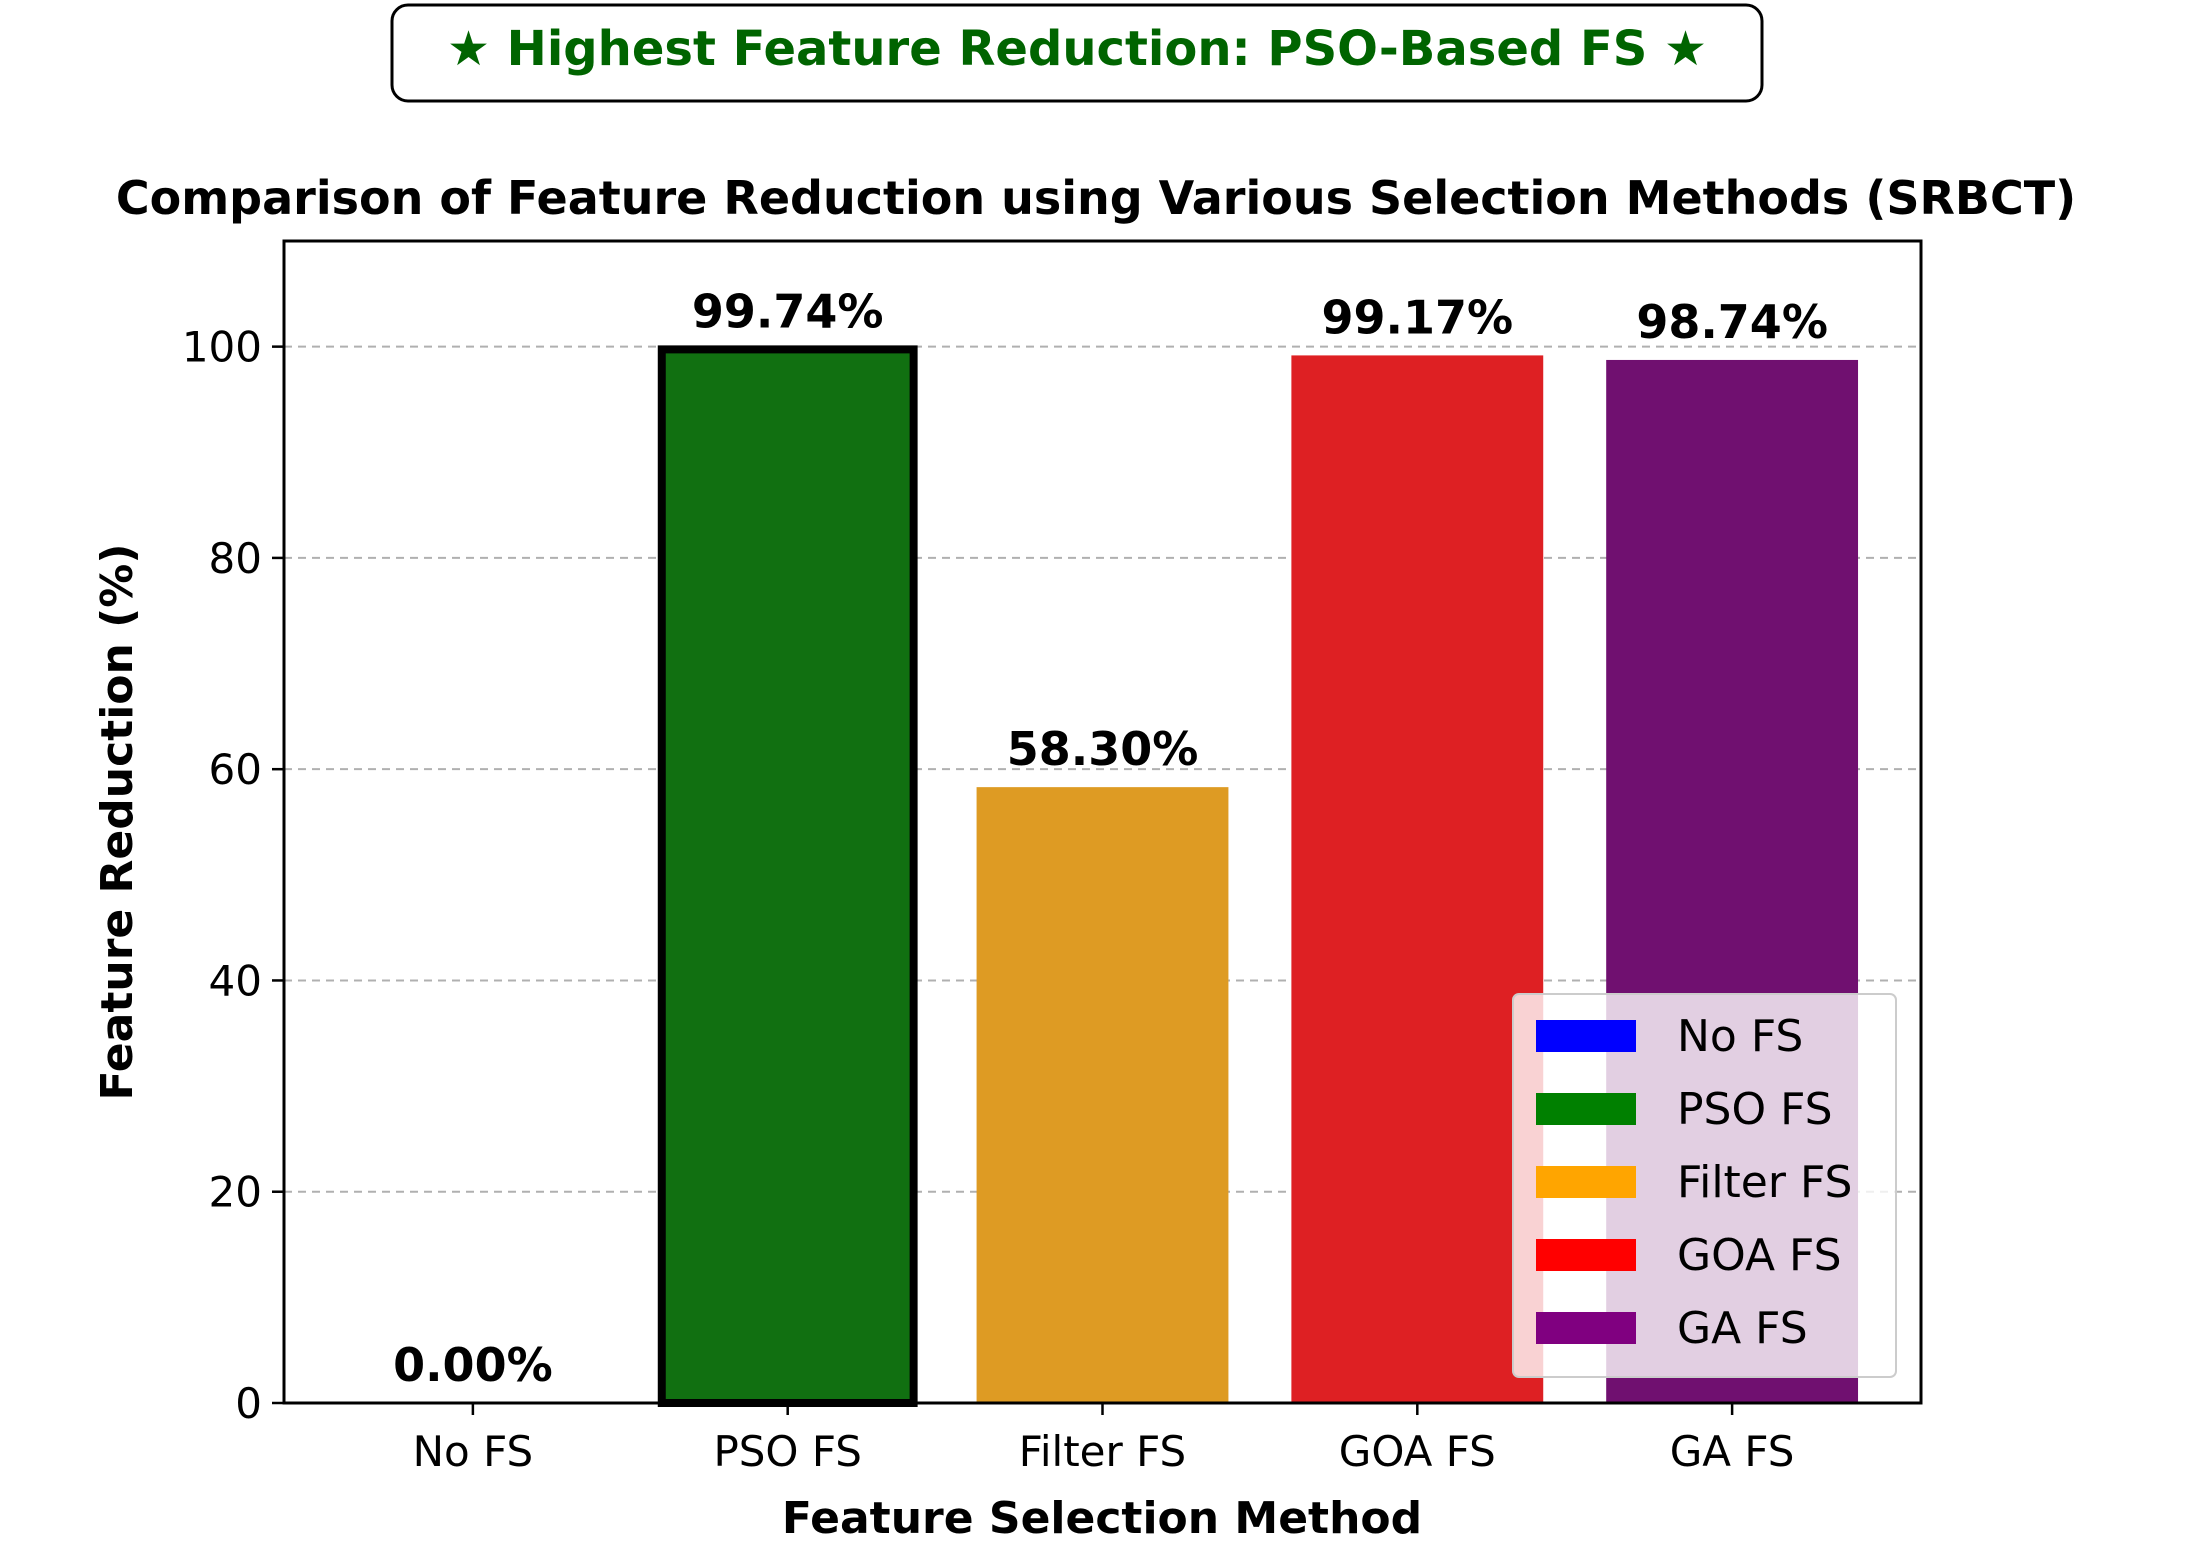 The image size is (2192, 1563). What do you see at coordinates (1742, 1328) in the screenshot?
I see `legend-label: GA FS` at bounding box center [1742, 1328].